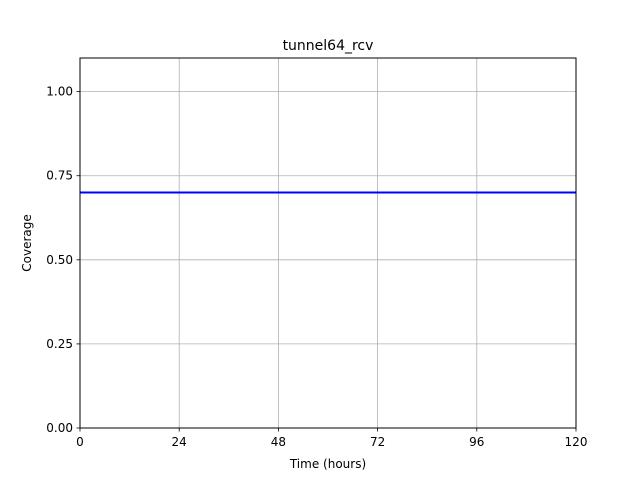 The image size is (640, 480). What do you see at coordinates (59, 92) in the screenshot?
I see `y-tick-label: 1.00` at bounding box center [59, 92].